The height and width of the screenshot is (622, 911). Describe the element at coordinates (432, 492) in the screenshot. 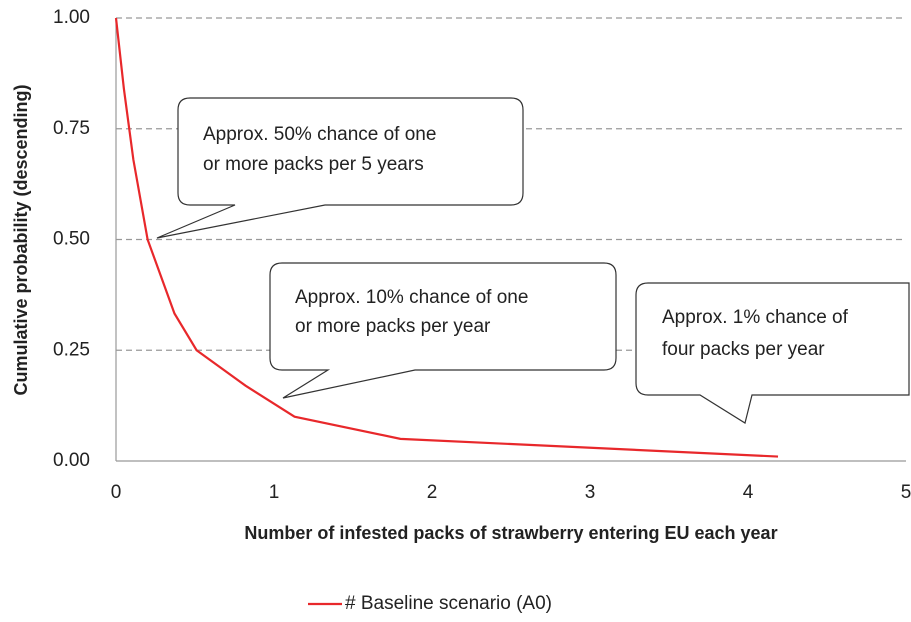

I see `x-tick-label: 2` at that location.